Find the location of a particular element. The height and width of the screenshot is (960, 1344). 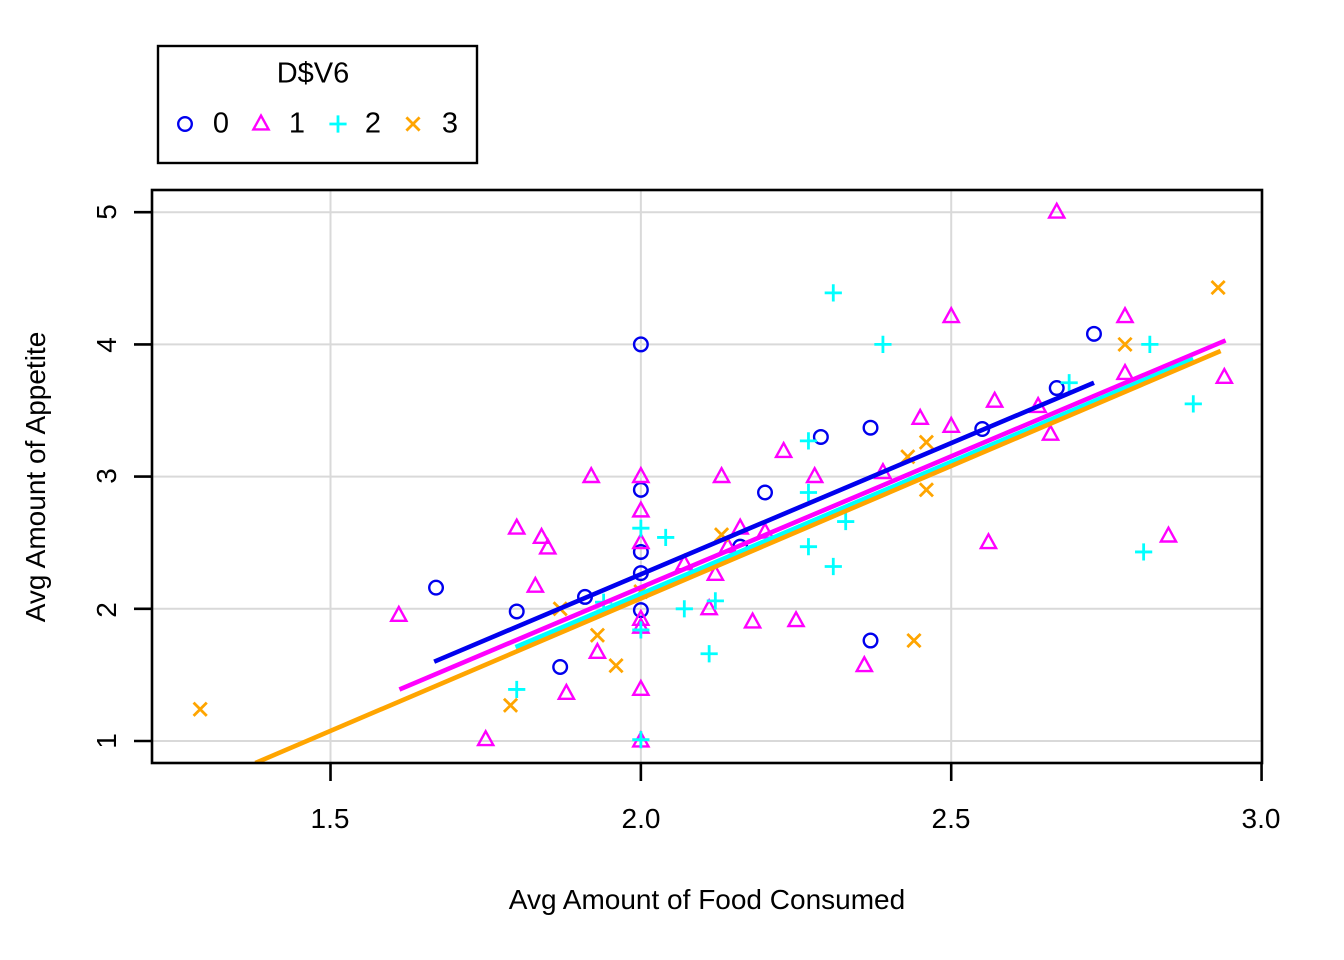

y-tick-label: 3 is located at coordinates (106, 476).